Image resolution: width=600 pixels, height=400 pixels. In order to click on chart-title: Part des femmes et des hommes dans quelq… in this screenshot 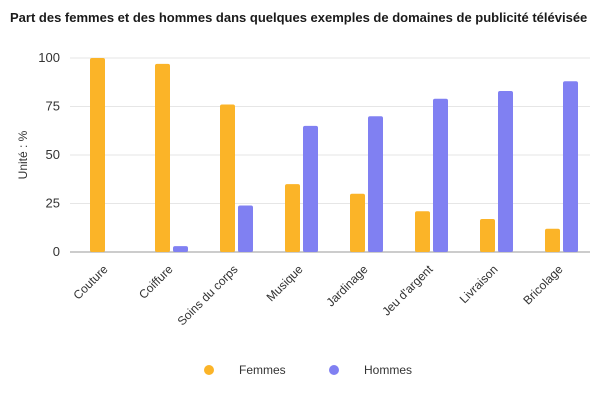, I will do `click(299, 17)`.